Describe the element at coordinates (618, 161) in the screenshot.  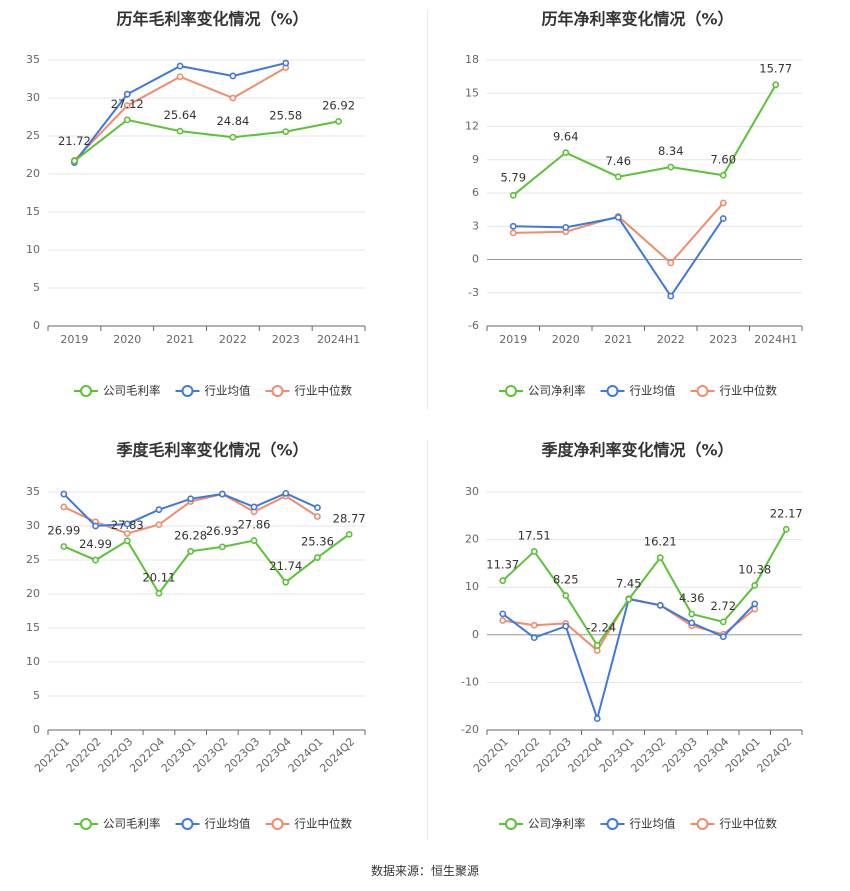
I see `data-label: 7.46` at that location.